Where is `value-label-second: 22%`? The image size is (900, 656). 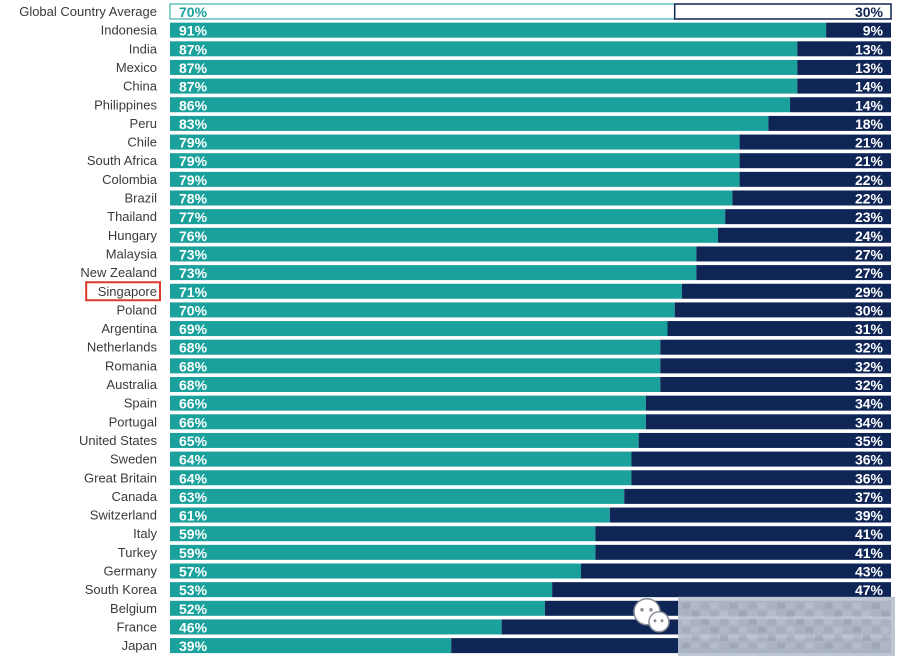 value-label-second: 22% is located at coordinates (869, 199).